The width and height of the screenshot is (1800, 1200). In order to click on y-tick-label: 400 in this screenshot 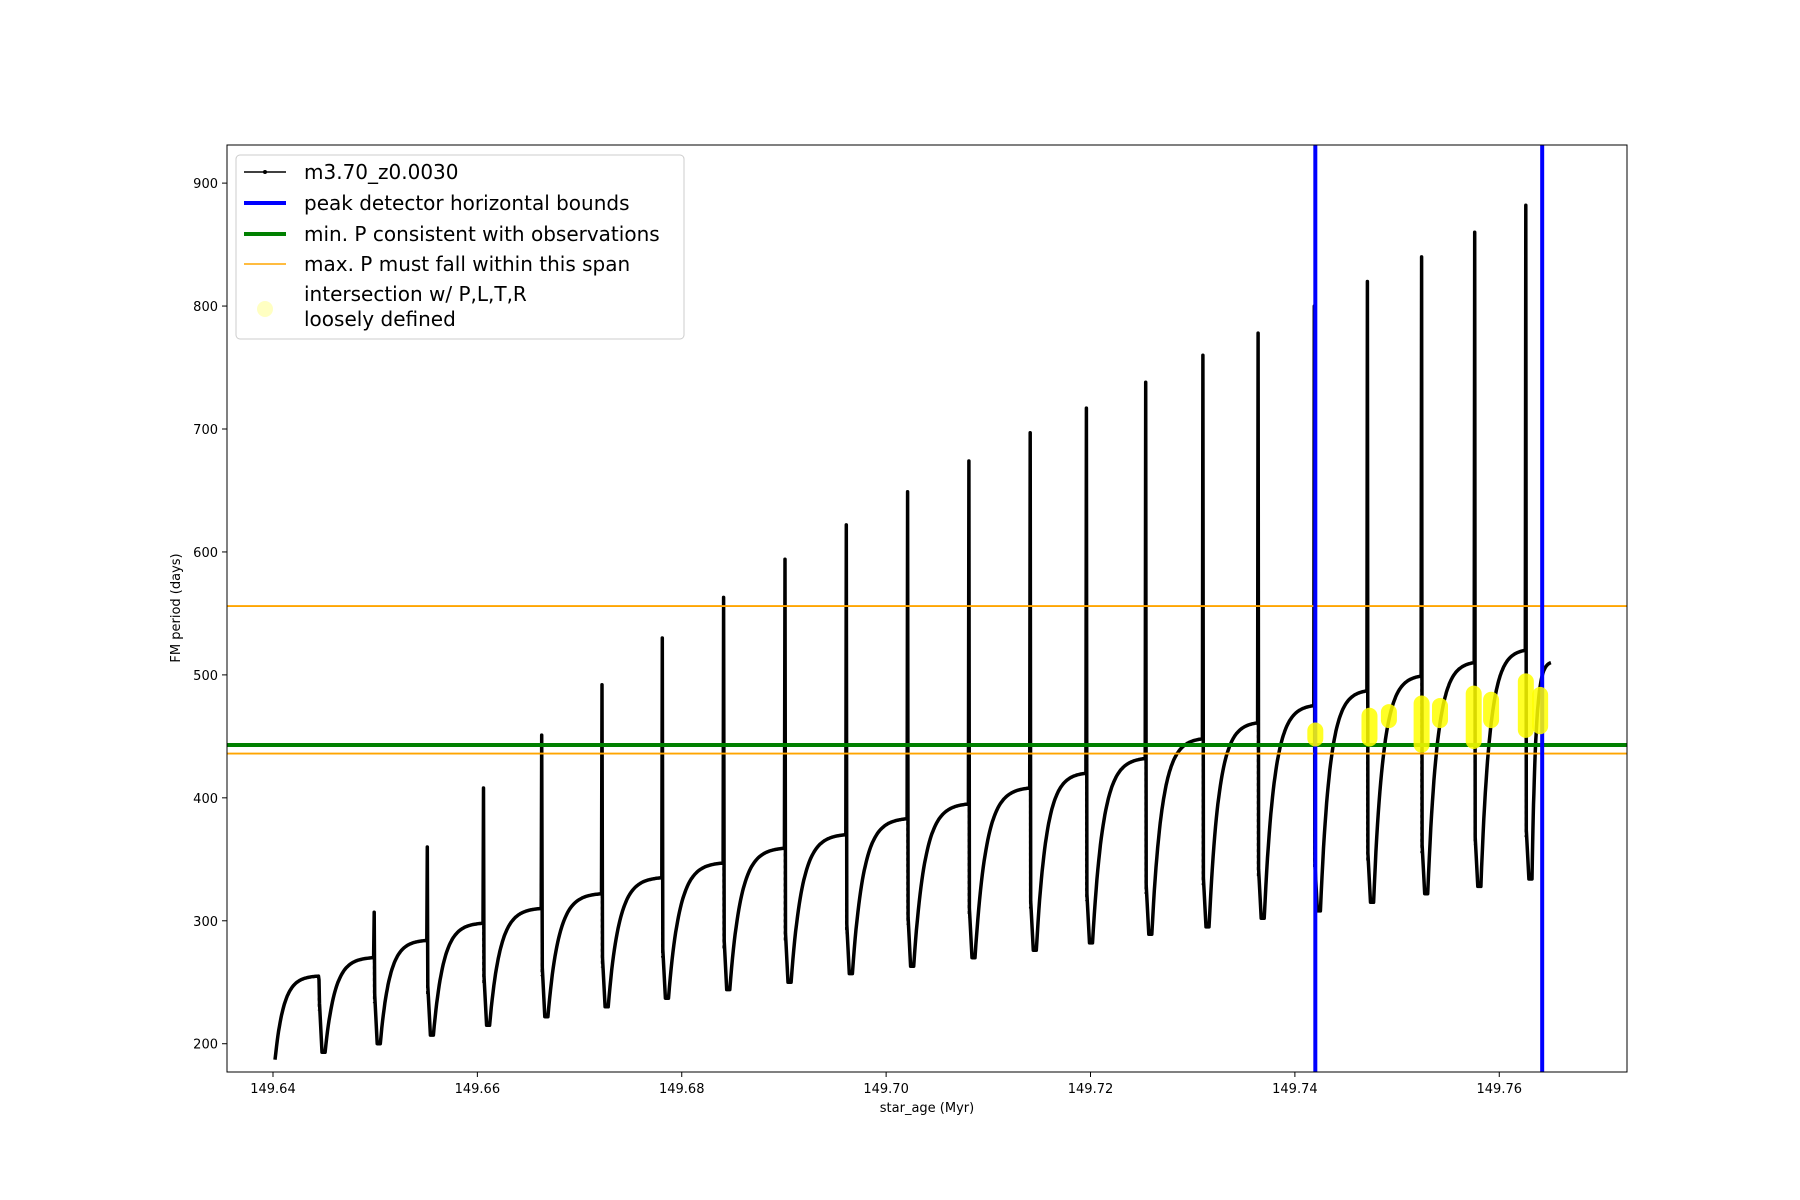, I will do `click(205, 799)`.